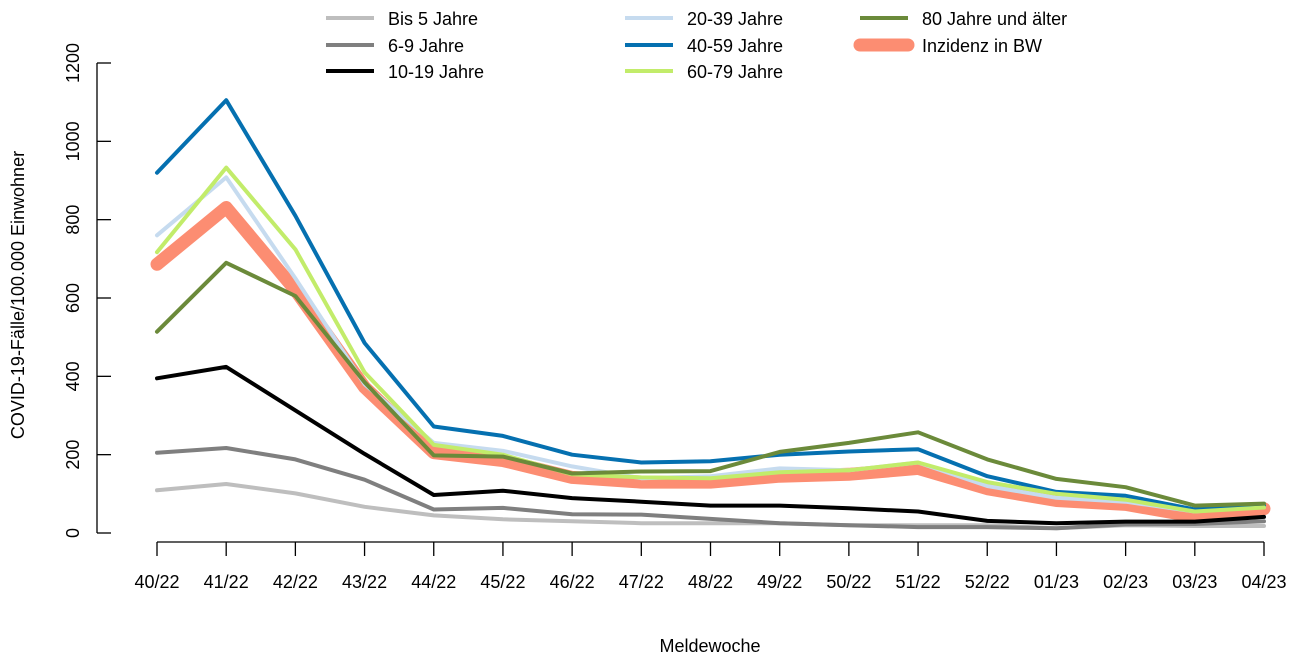  I want to click on y-axis-label: COVID-19-Fälle/100.000 Einwohner, so click(18, 295).